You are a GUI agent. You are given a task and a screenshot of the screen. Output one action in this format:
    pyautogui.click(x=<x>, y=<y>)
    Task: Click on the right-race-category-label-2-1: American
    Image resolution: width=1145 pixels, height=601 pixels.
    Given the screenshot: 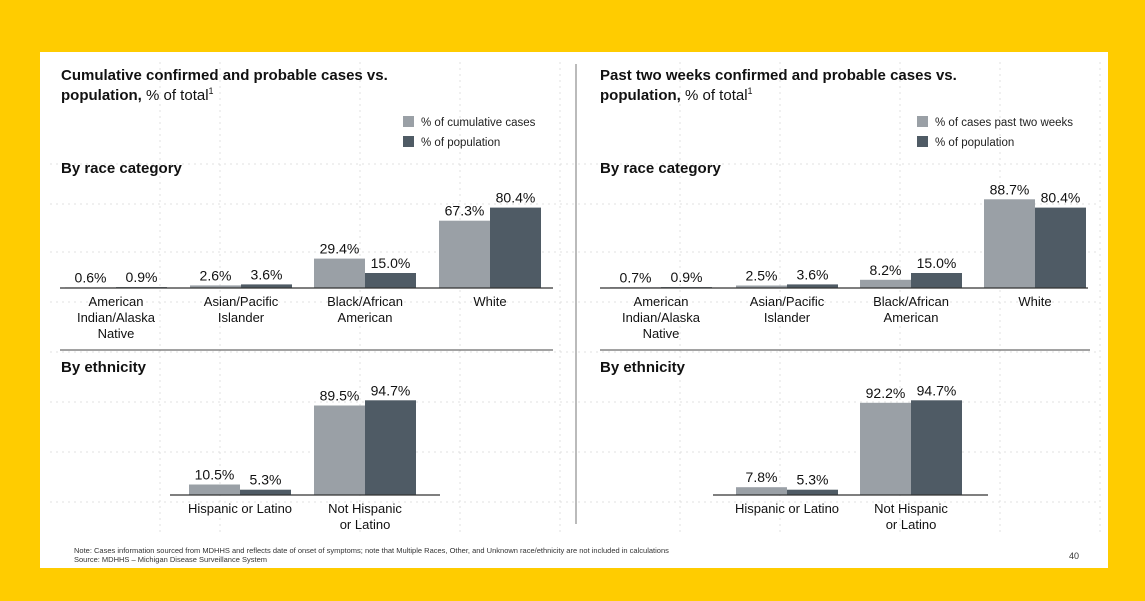 What is the action you would take?
    pyautogui.click(x=911, y=317)
    